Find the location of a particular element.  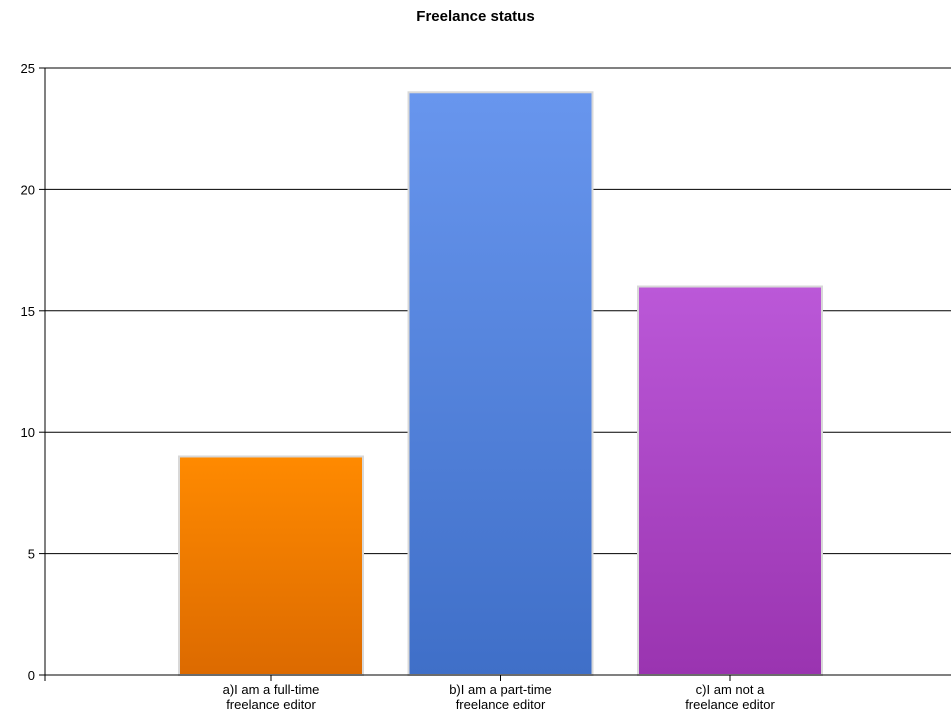

y-tick-label: 20 is located at coordinates (28, 189).